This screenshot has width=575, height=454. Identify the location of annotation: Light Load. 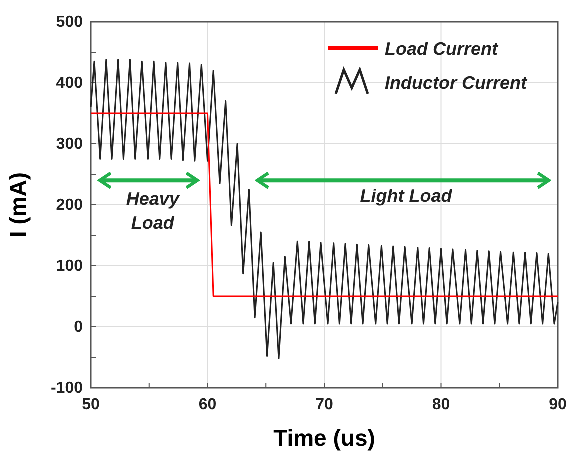
(407, 196).